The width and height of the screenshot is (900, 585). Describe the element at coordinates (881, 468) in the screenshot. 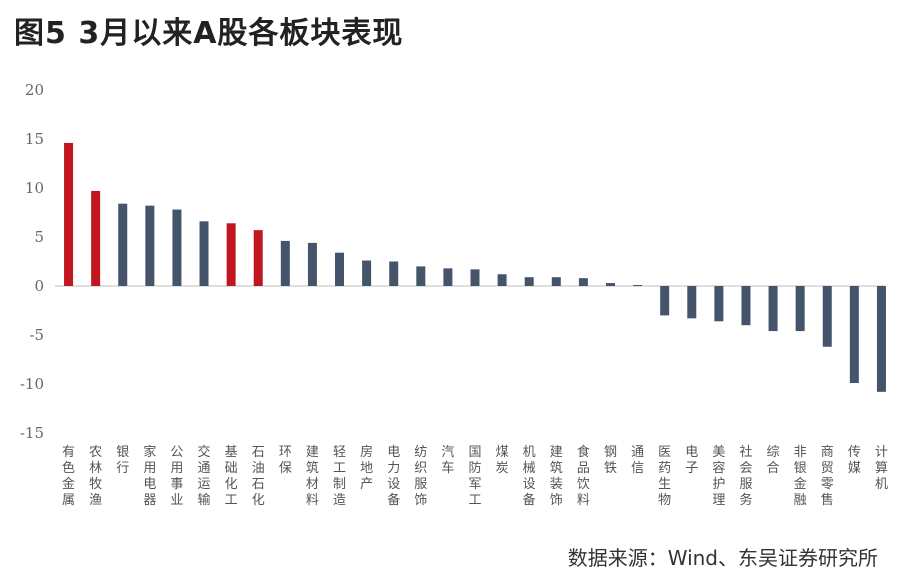

I see `x-category-label: 计算机` at that location.